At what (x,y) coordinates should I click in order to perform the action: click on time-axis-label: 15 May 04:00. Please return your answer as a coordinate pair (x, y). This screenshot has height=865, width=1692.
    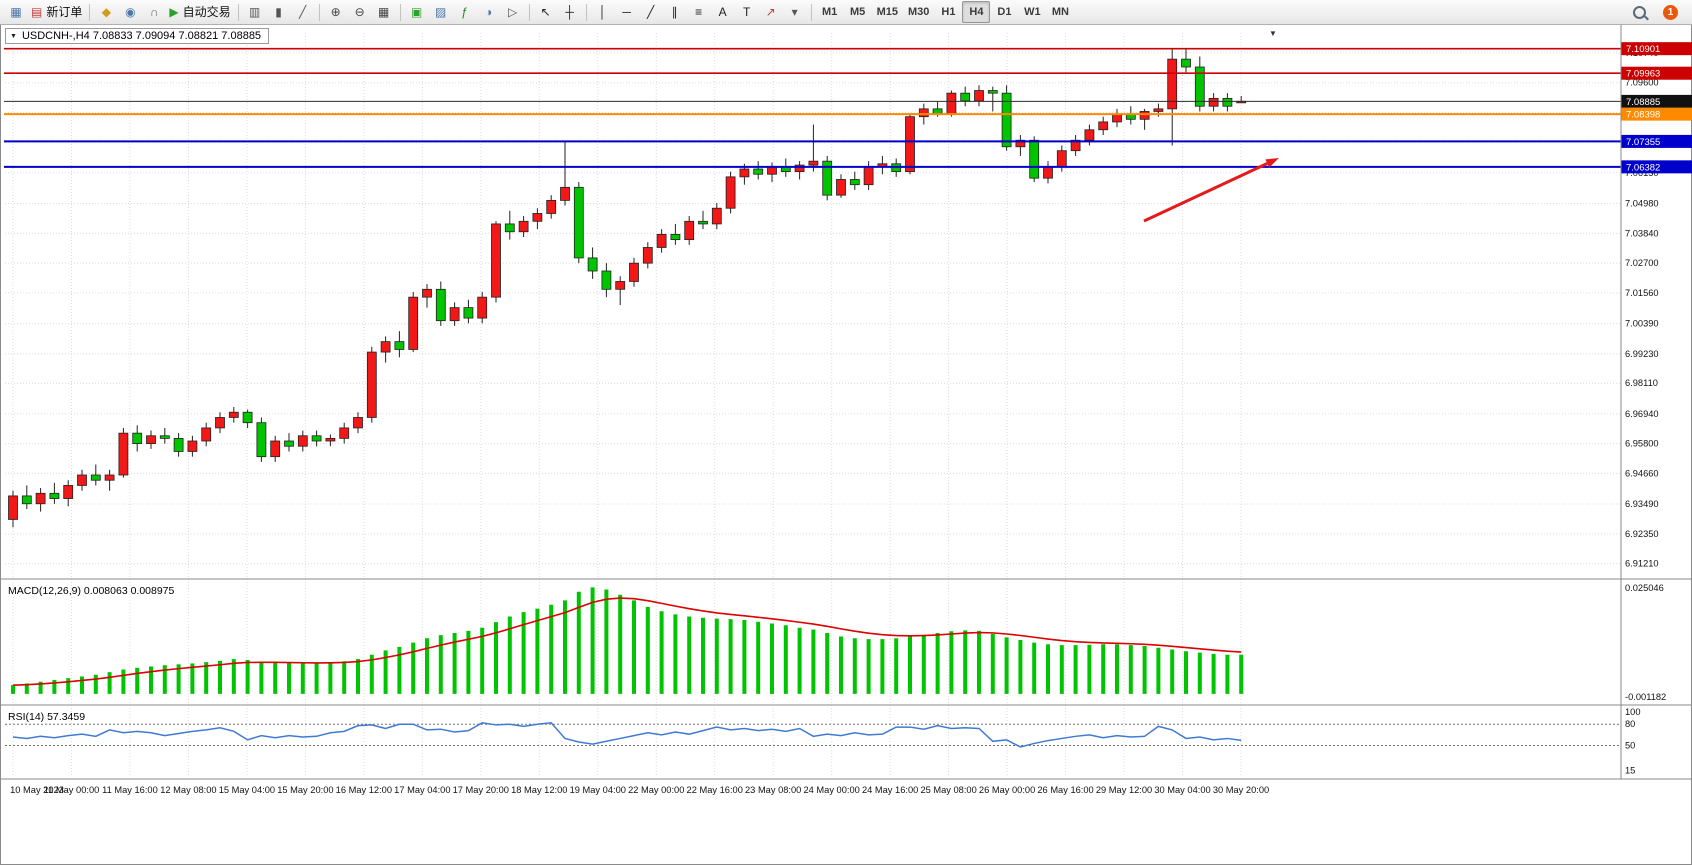
    Looking at the image, I should click on (247, 790).